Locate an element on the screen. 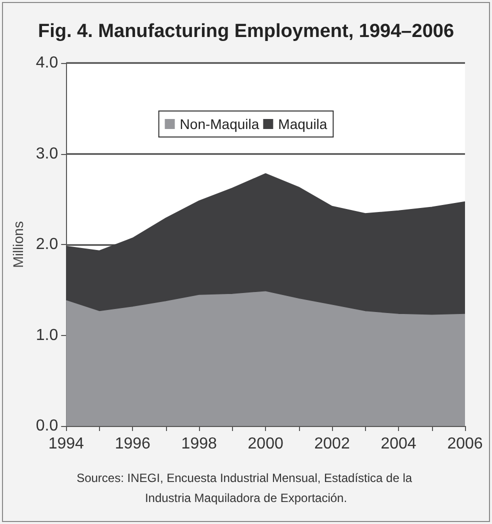  x-tick-label: 1998 is located at coordinates (199, 444).